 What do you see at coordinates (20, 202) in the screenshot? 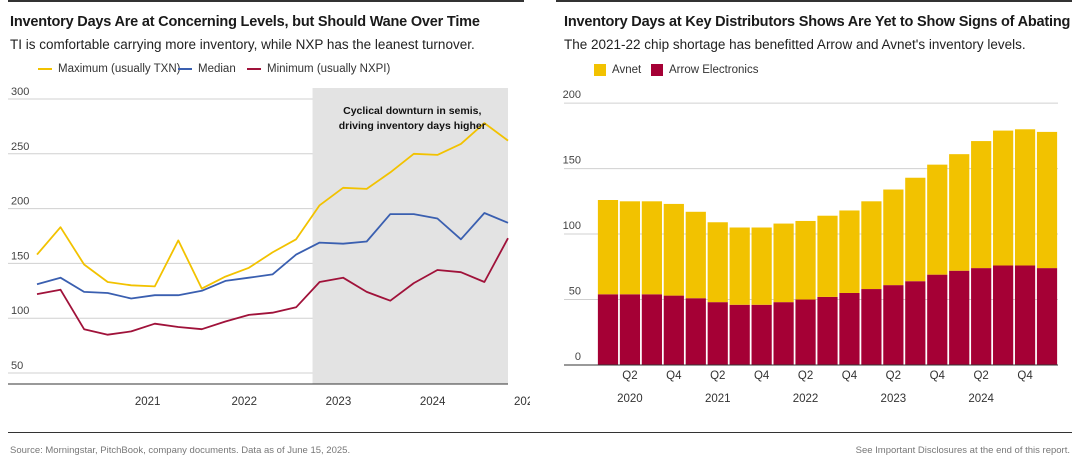
I see `left-y-tick-label: 200` at bounding box center [20, 202].